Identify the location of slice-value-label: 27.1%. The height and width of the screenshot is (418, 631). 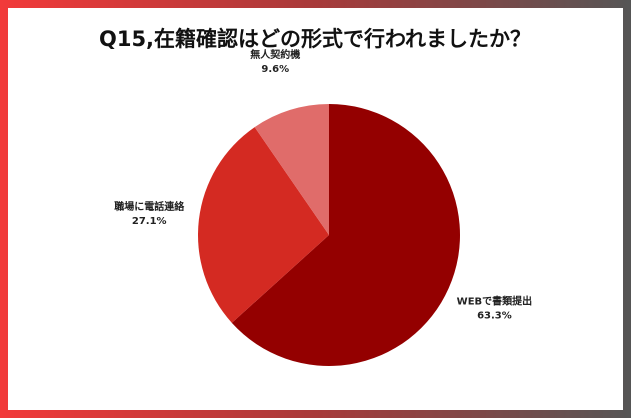
(149, 221).